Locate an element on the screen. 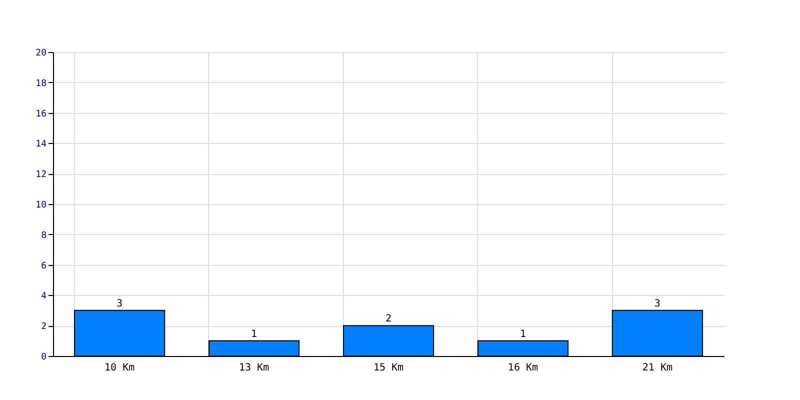  y-tick-label: 10 is located at coordinates (41, 205).